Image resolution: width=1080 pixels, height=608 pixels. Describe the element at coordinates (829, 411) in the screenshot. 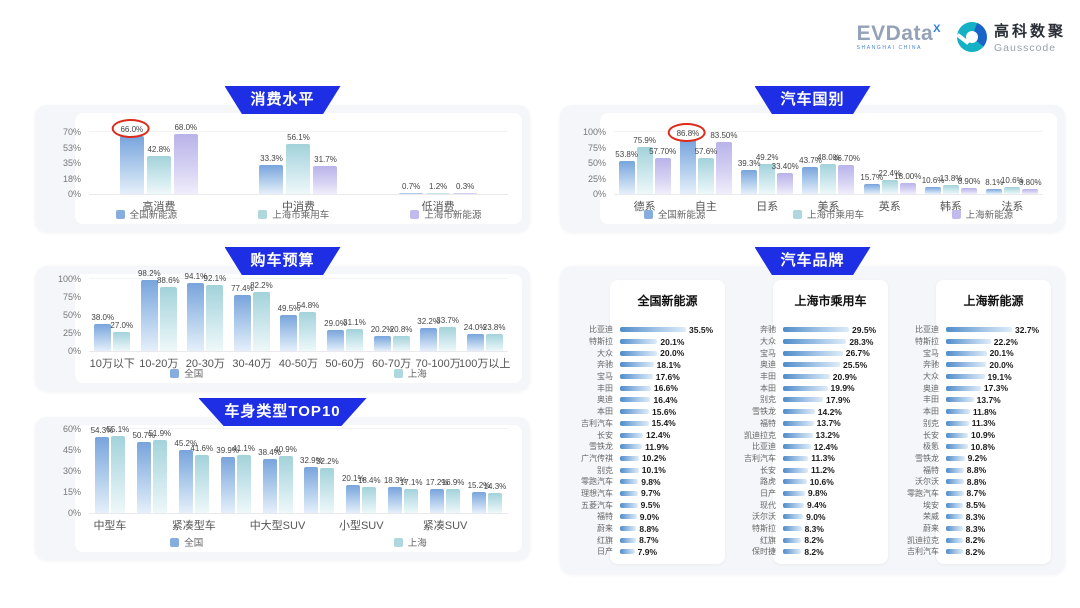

I see `brand-value: 14.2%` at that location.